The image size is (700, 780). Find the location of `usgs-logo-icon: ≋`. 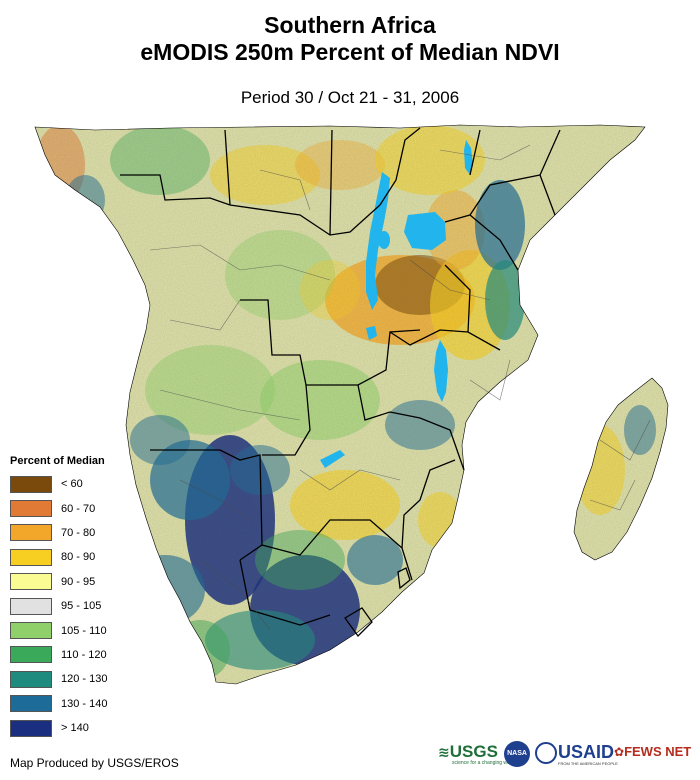

usgs-logo-icon: ≋ is located at coordinates (444, 752).